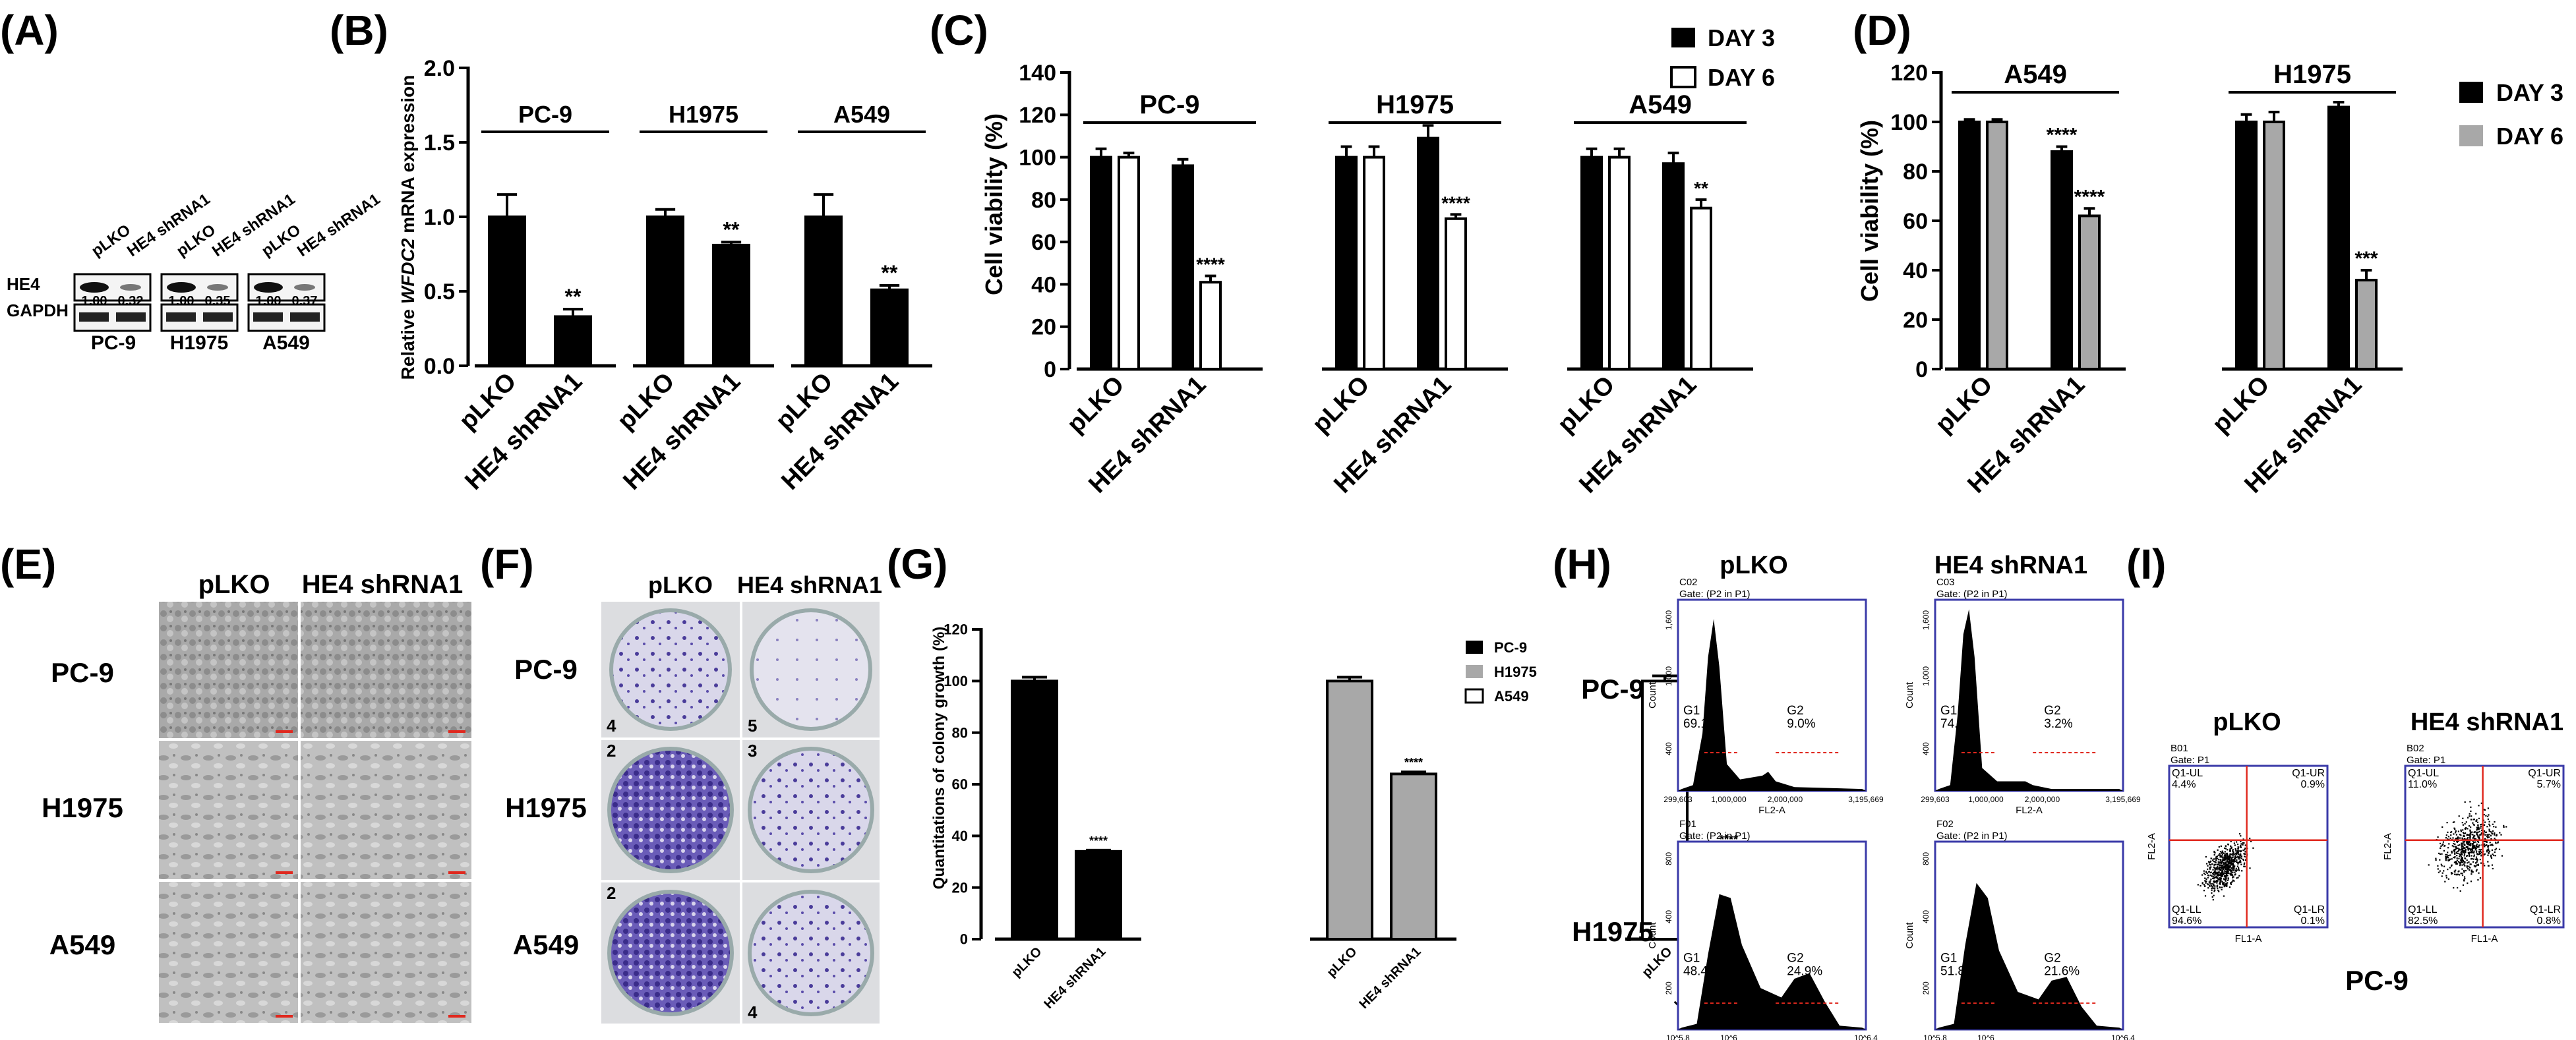 Image resolution: width=2576 pixels, height=1040 pixels. What do you see at coordinates (82, 672) in the screenshot?
I see `panel-e-row-pc9: PC-9` at bounding box center [82, 672].